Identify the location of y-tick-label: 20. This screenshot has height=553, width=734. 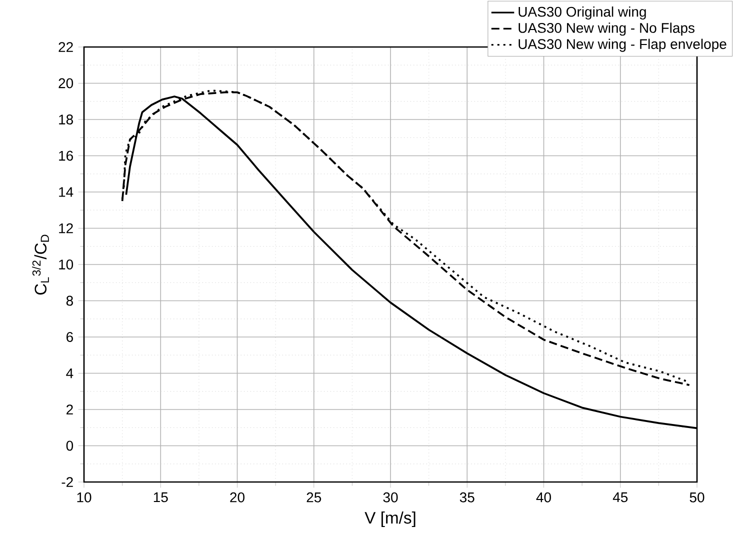
(66, 83).